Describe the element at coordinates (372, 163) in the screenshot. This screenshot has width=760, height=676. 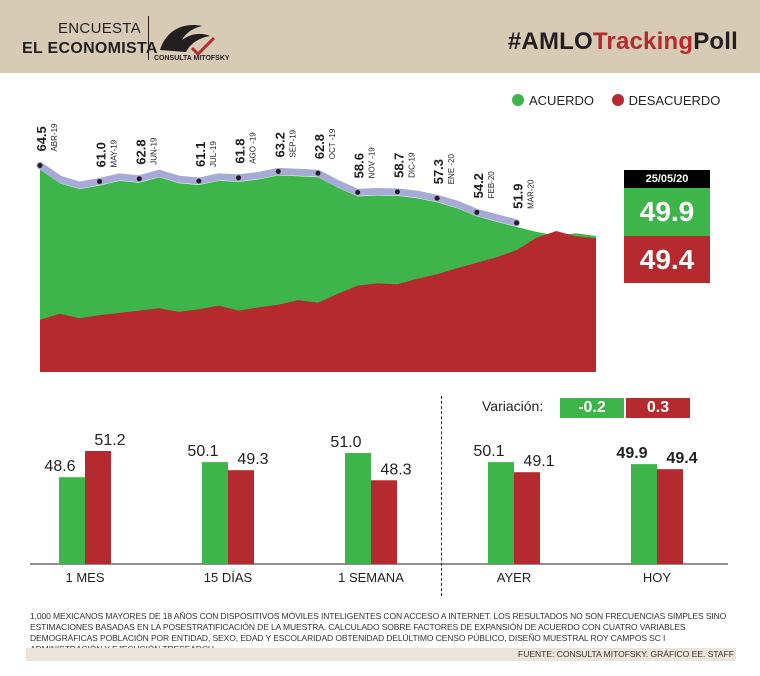
I see `annotation-month: NOV -19` at that location.